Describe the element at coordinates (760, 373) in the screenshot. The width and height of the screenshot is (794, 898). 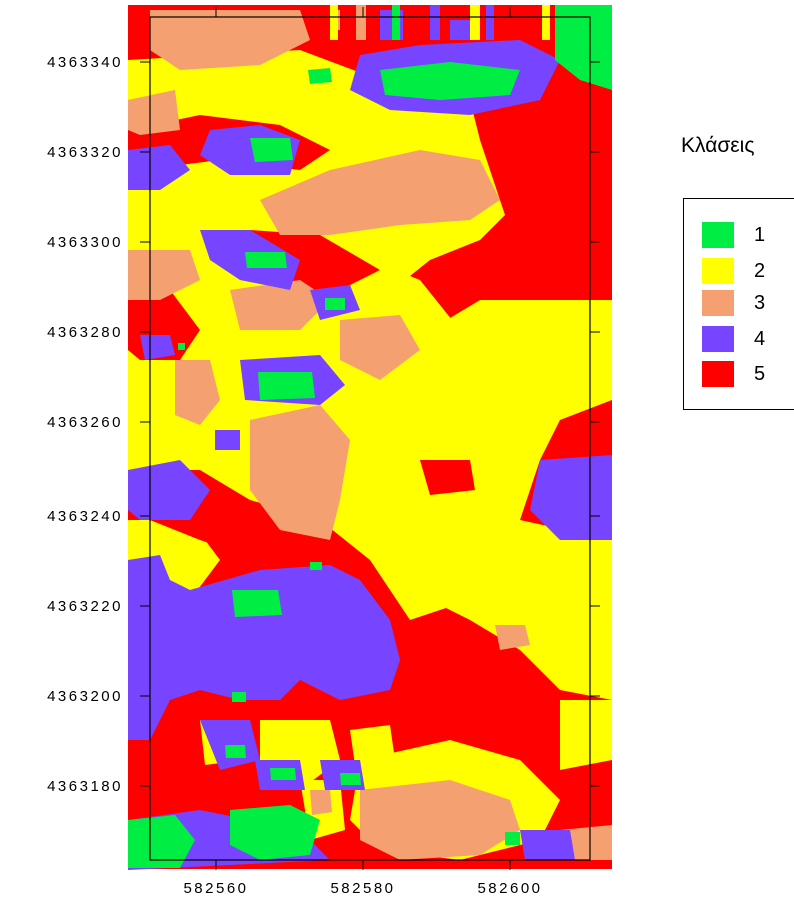
I see `legend-label-5: 5` at that location.